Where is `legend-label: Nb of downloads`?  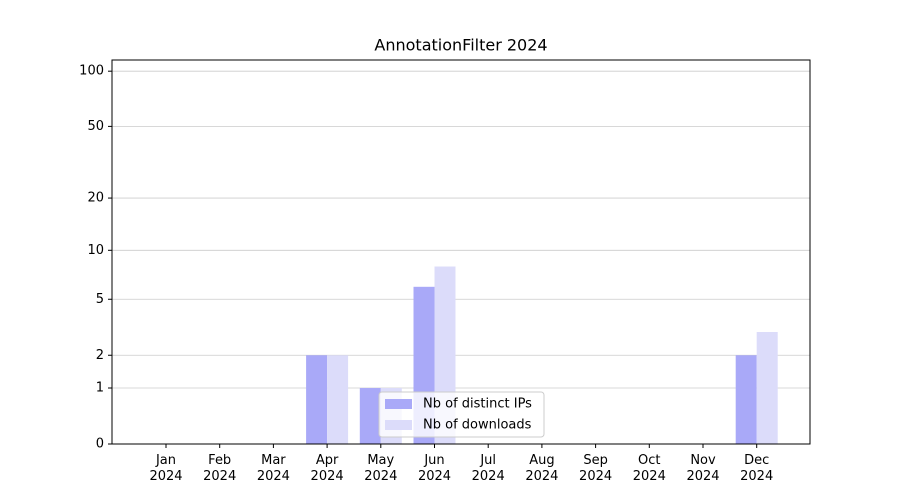
legend-label: Nb of downloads is located at coordinates (477, 425).